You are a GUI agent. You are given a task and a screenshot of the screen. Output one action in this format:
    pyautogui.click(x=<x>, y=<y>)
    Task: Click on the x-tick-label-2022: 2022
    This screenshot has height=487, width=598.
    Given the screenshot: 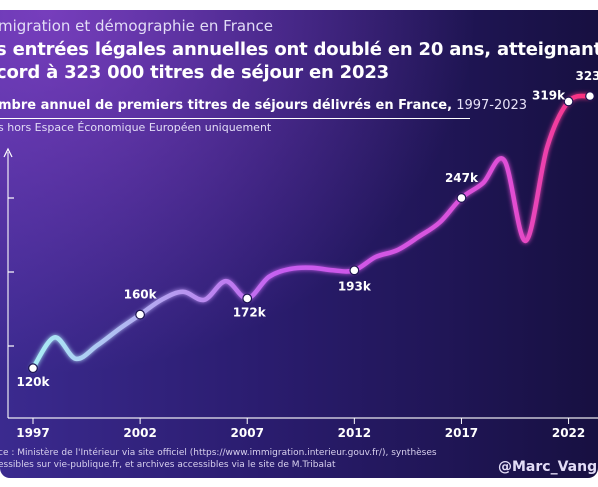 What is the action you would take?
    pyautogui.click(x=568, y=433)
    